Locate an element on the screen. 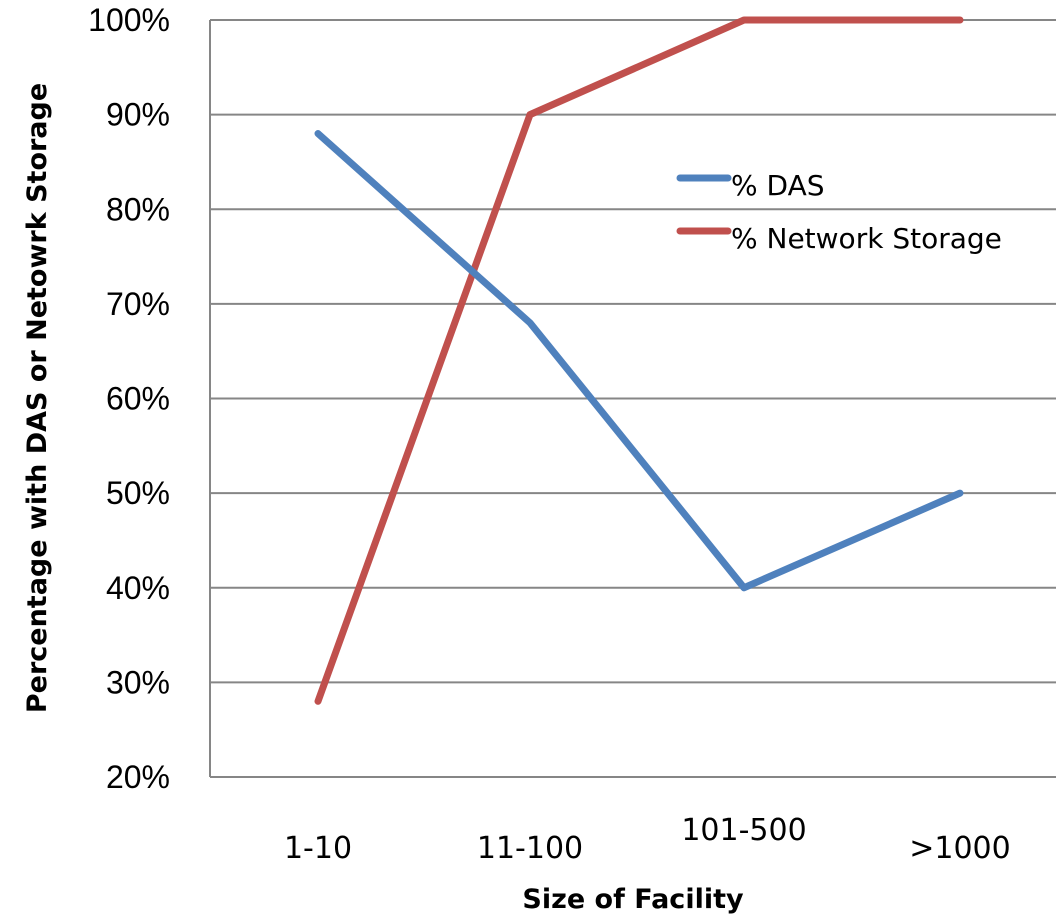  y-tick-label: 70% is located at coordinates (138, 304).